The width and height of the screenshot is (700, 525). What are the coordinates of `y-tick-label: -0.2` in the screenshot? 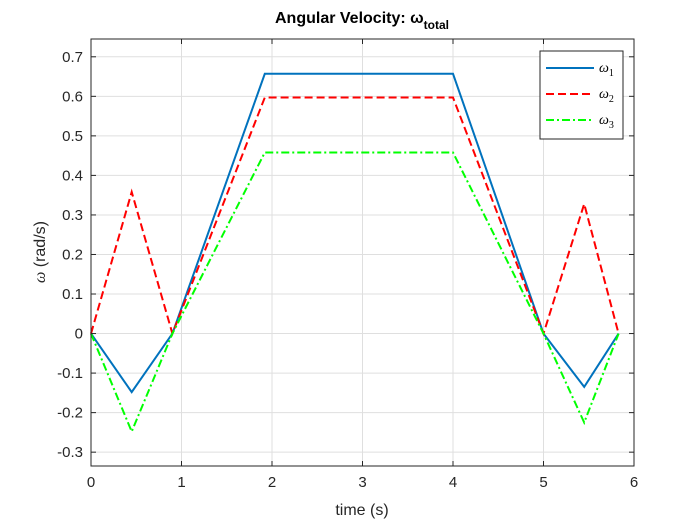 It's located at (70, 413).